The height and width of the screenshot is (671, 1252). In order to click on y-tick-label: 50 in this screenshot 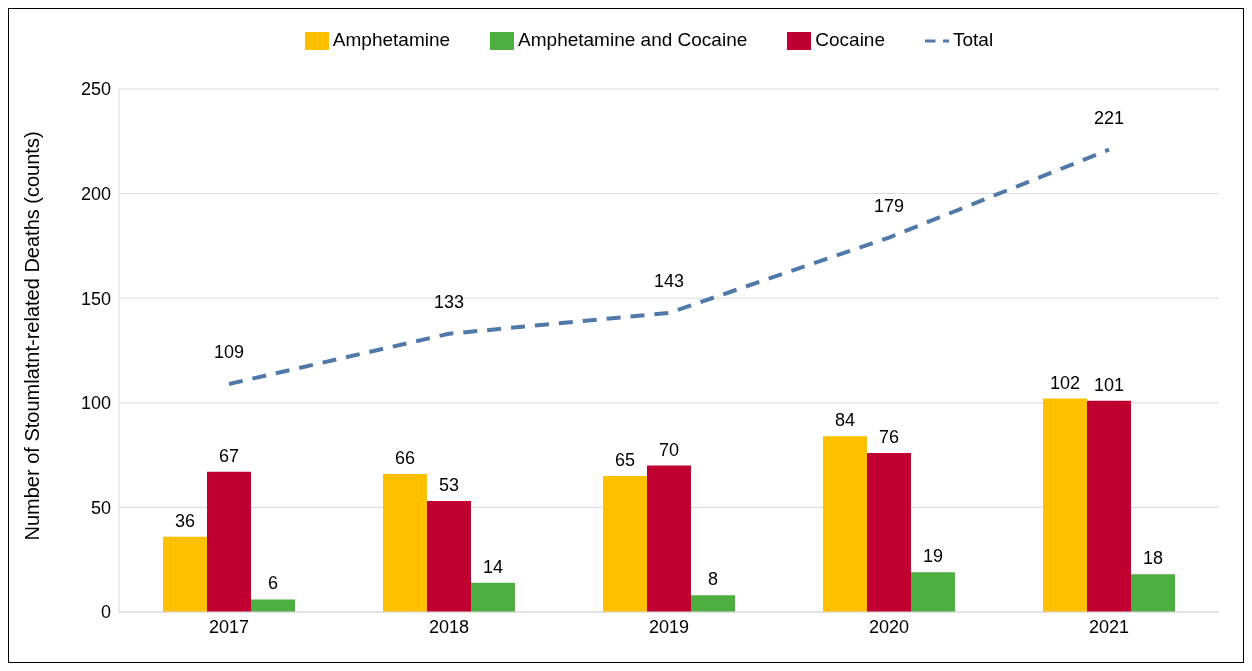, I will do `click(100, 507)`.